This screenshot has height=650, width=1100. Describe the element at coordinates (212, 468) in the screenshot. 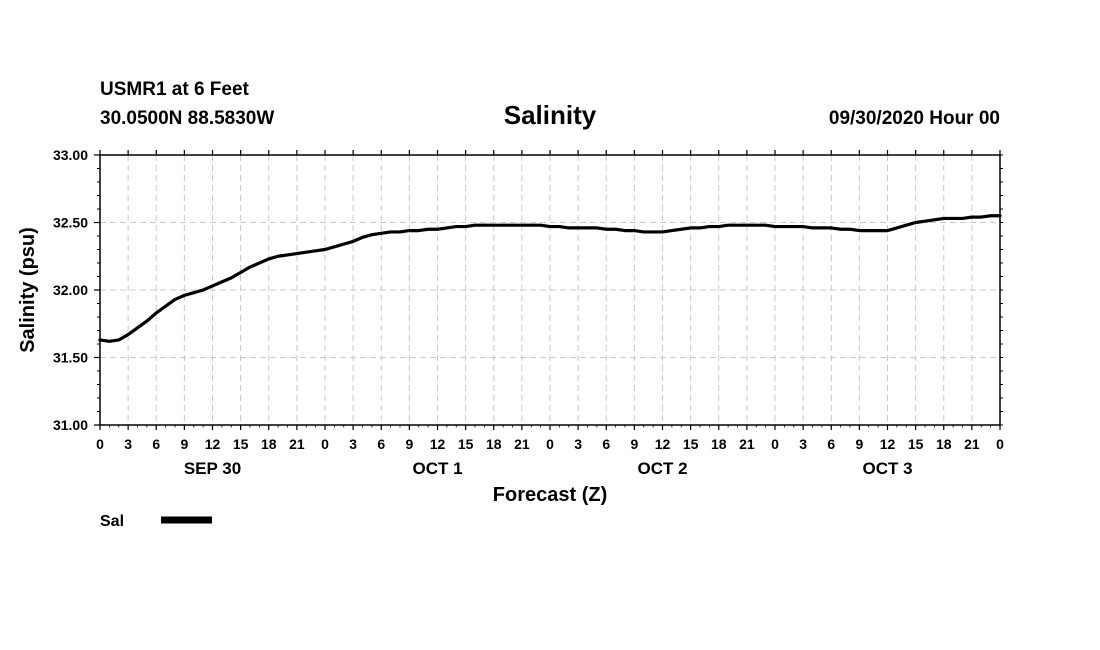

I see `day-label: SEP 30` at that location.